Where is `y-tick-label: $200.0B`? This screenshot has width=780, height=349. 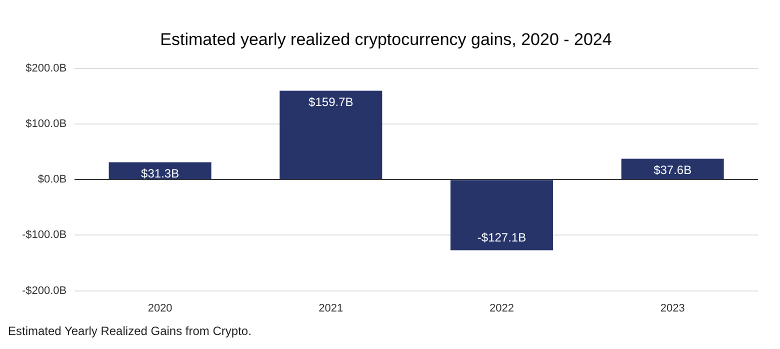
y-tick-label: $200.0B is located at coordinates (46, 68).